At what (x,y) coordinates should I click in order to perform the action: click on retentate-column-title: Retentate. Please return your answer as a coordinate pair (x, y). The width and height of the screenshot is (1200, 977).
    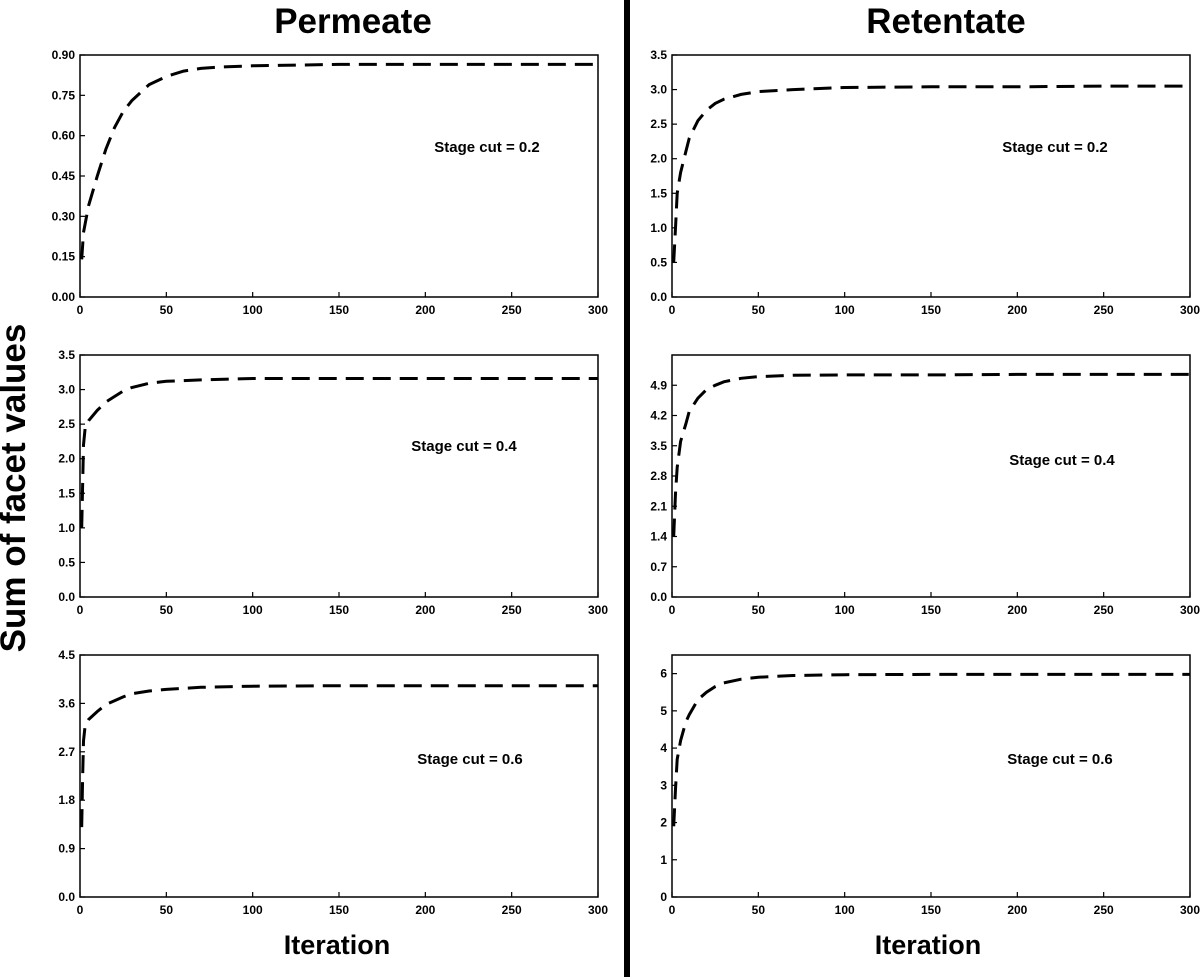
    Looking at the image, I should click on (946, 21).